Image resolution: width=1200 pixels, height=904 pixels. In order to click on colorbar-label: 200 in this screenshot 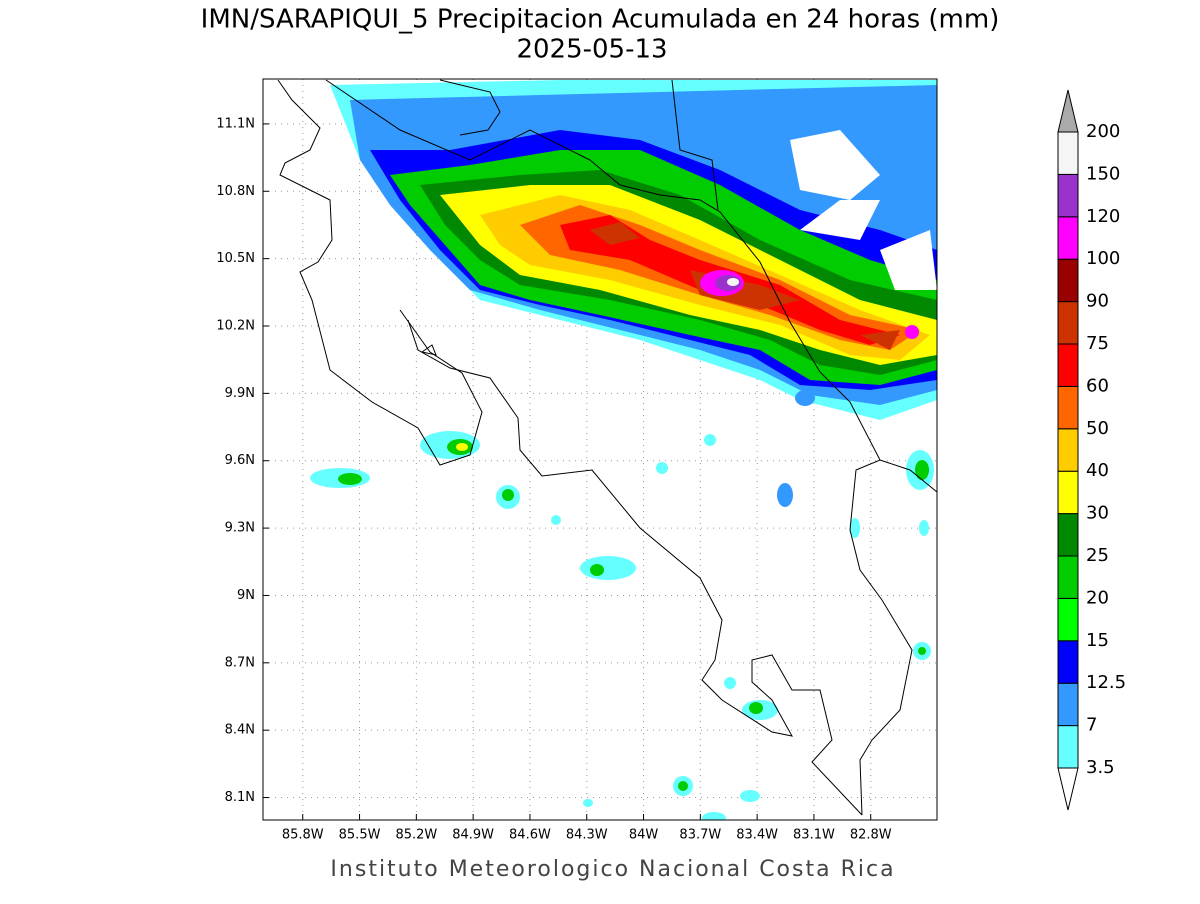, I will do `click(1103, 131)`.